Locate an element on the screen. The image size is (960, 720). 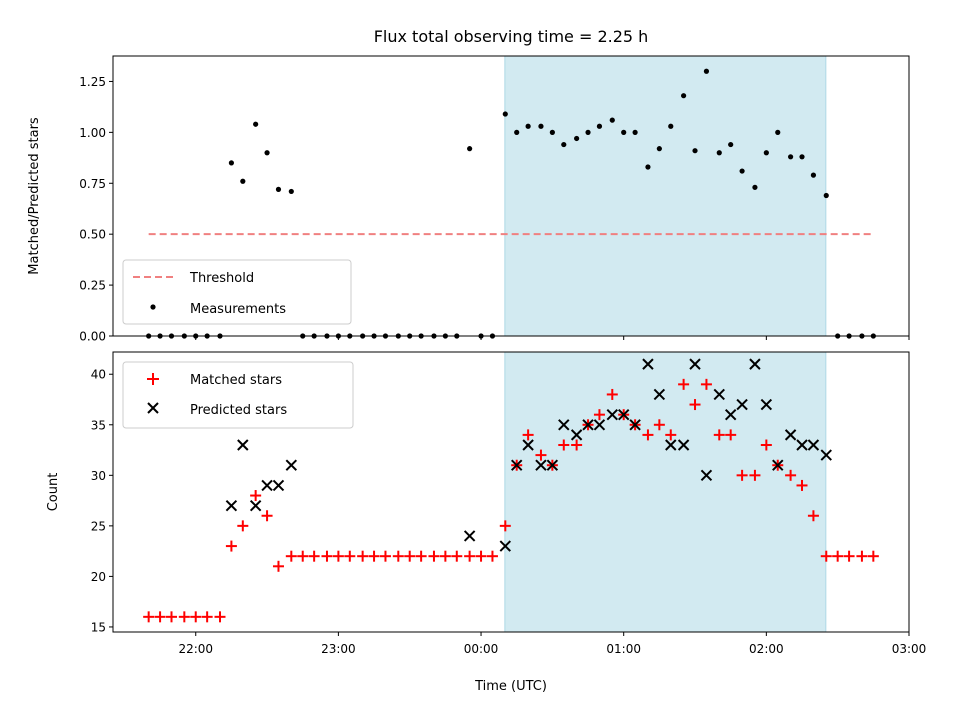
x-tick-label: 02:00 is located at coordinates (766, 649).